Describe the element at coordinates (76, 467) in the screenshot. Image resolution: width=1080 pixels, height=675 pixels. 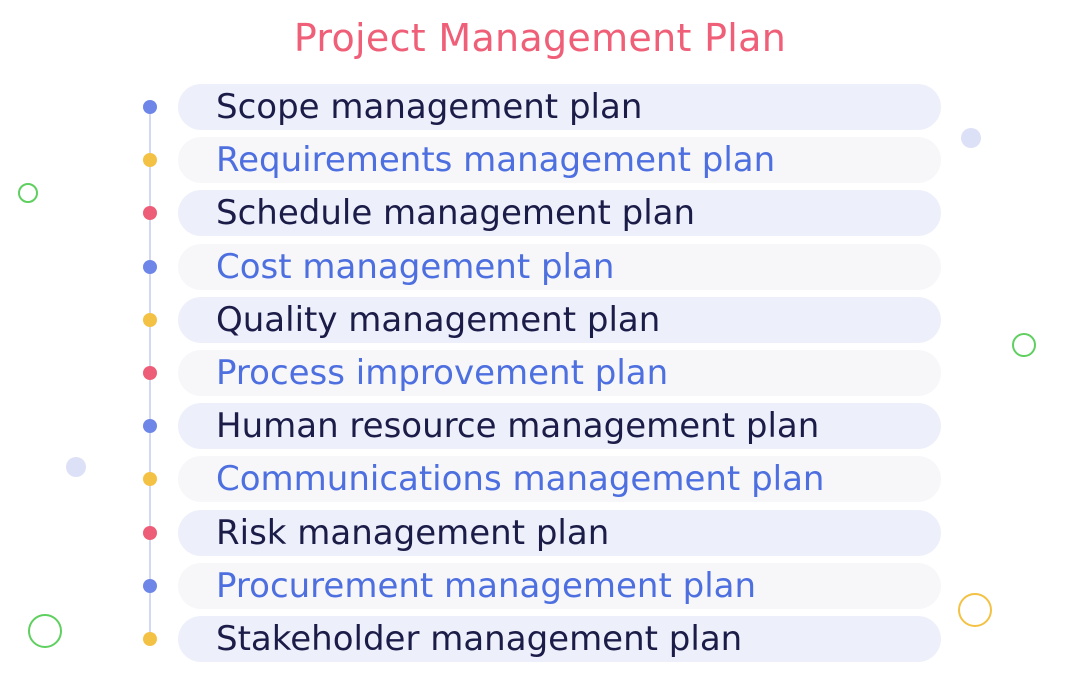
I see `decorative-dot-lavender-left` at that location.